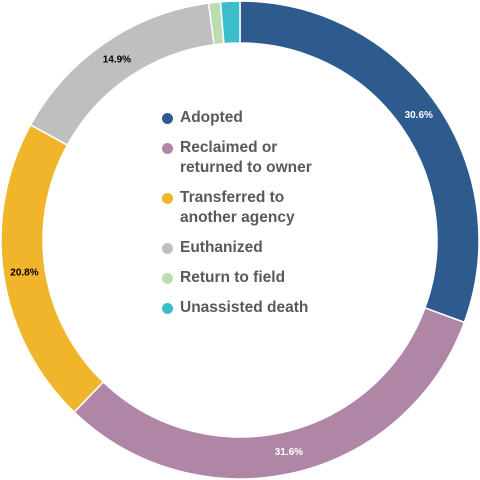  What do you see at coordinates (245, 118) in the screenshot?
I see `legend-item: Adopted` at bounding box center [245, 118].